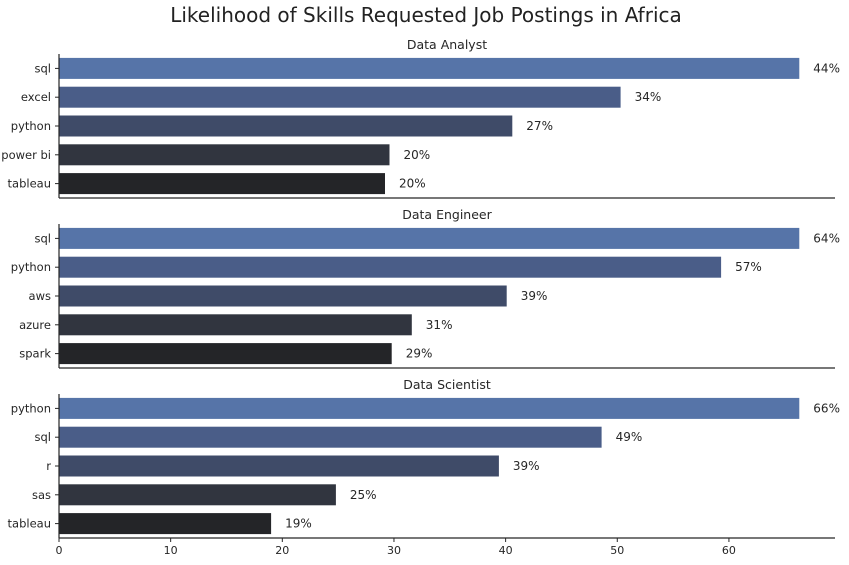  I want to click on value-label: 34%, so click(648, 97).